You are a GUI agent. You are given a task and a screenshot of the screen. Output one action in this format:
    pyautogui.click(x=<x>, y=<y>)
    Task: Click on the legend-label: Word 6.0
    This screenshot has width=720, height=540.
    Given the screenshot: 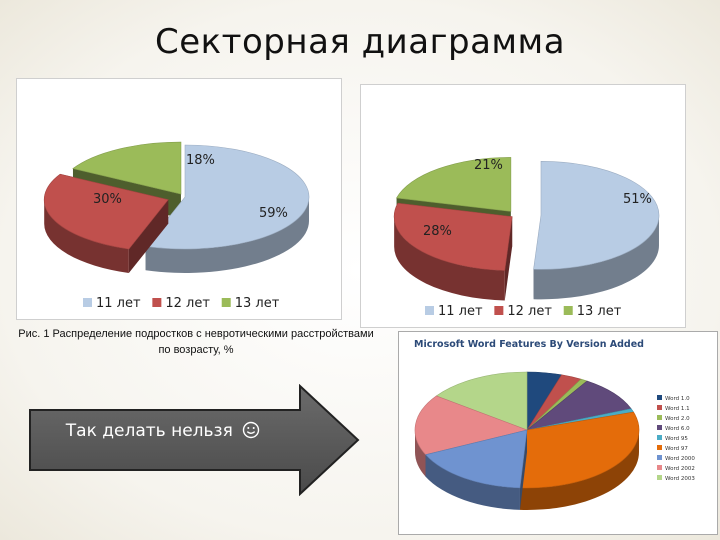 What is the action you would take?
    pyautogui.click(x=677, y=429)
    